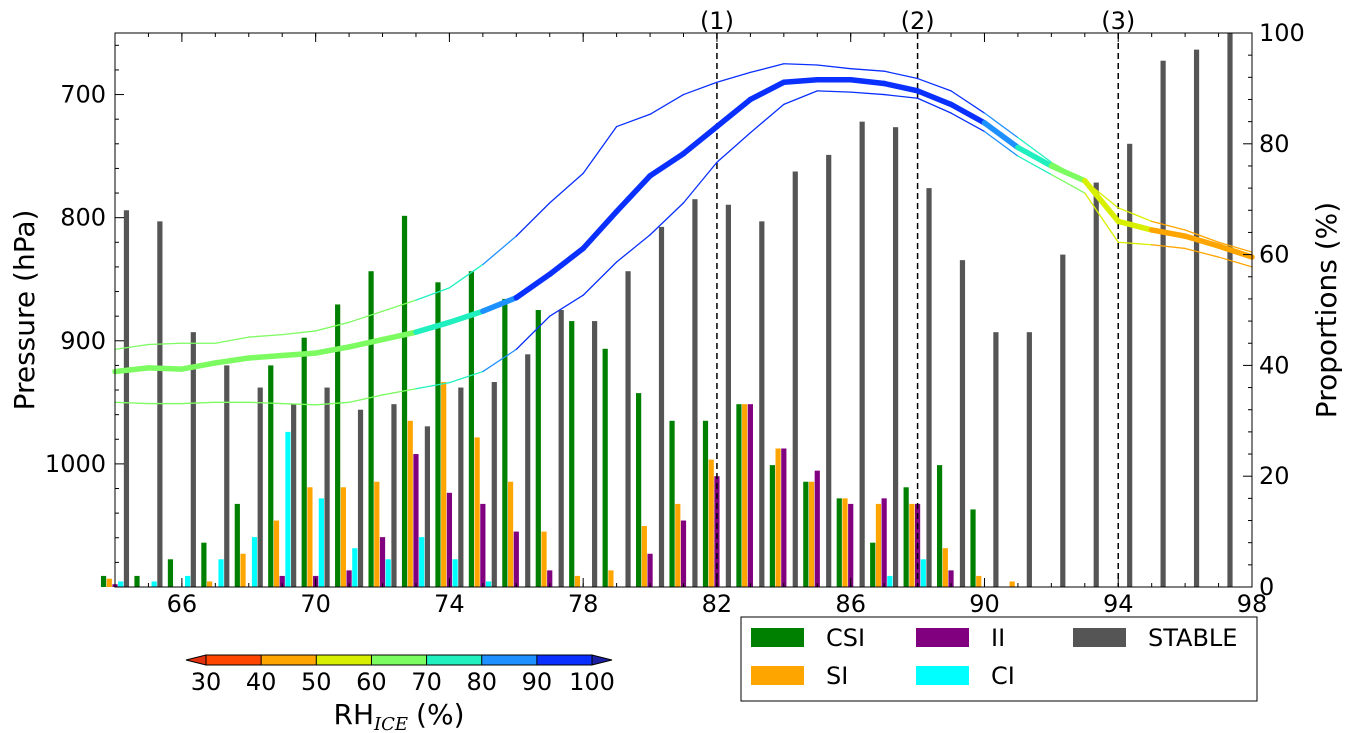  I want to click on y-right-tick-label-80: 80, so click(1274, 144).